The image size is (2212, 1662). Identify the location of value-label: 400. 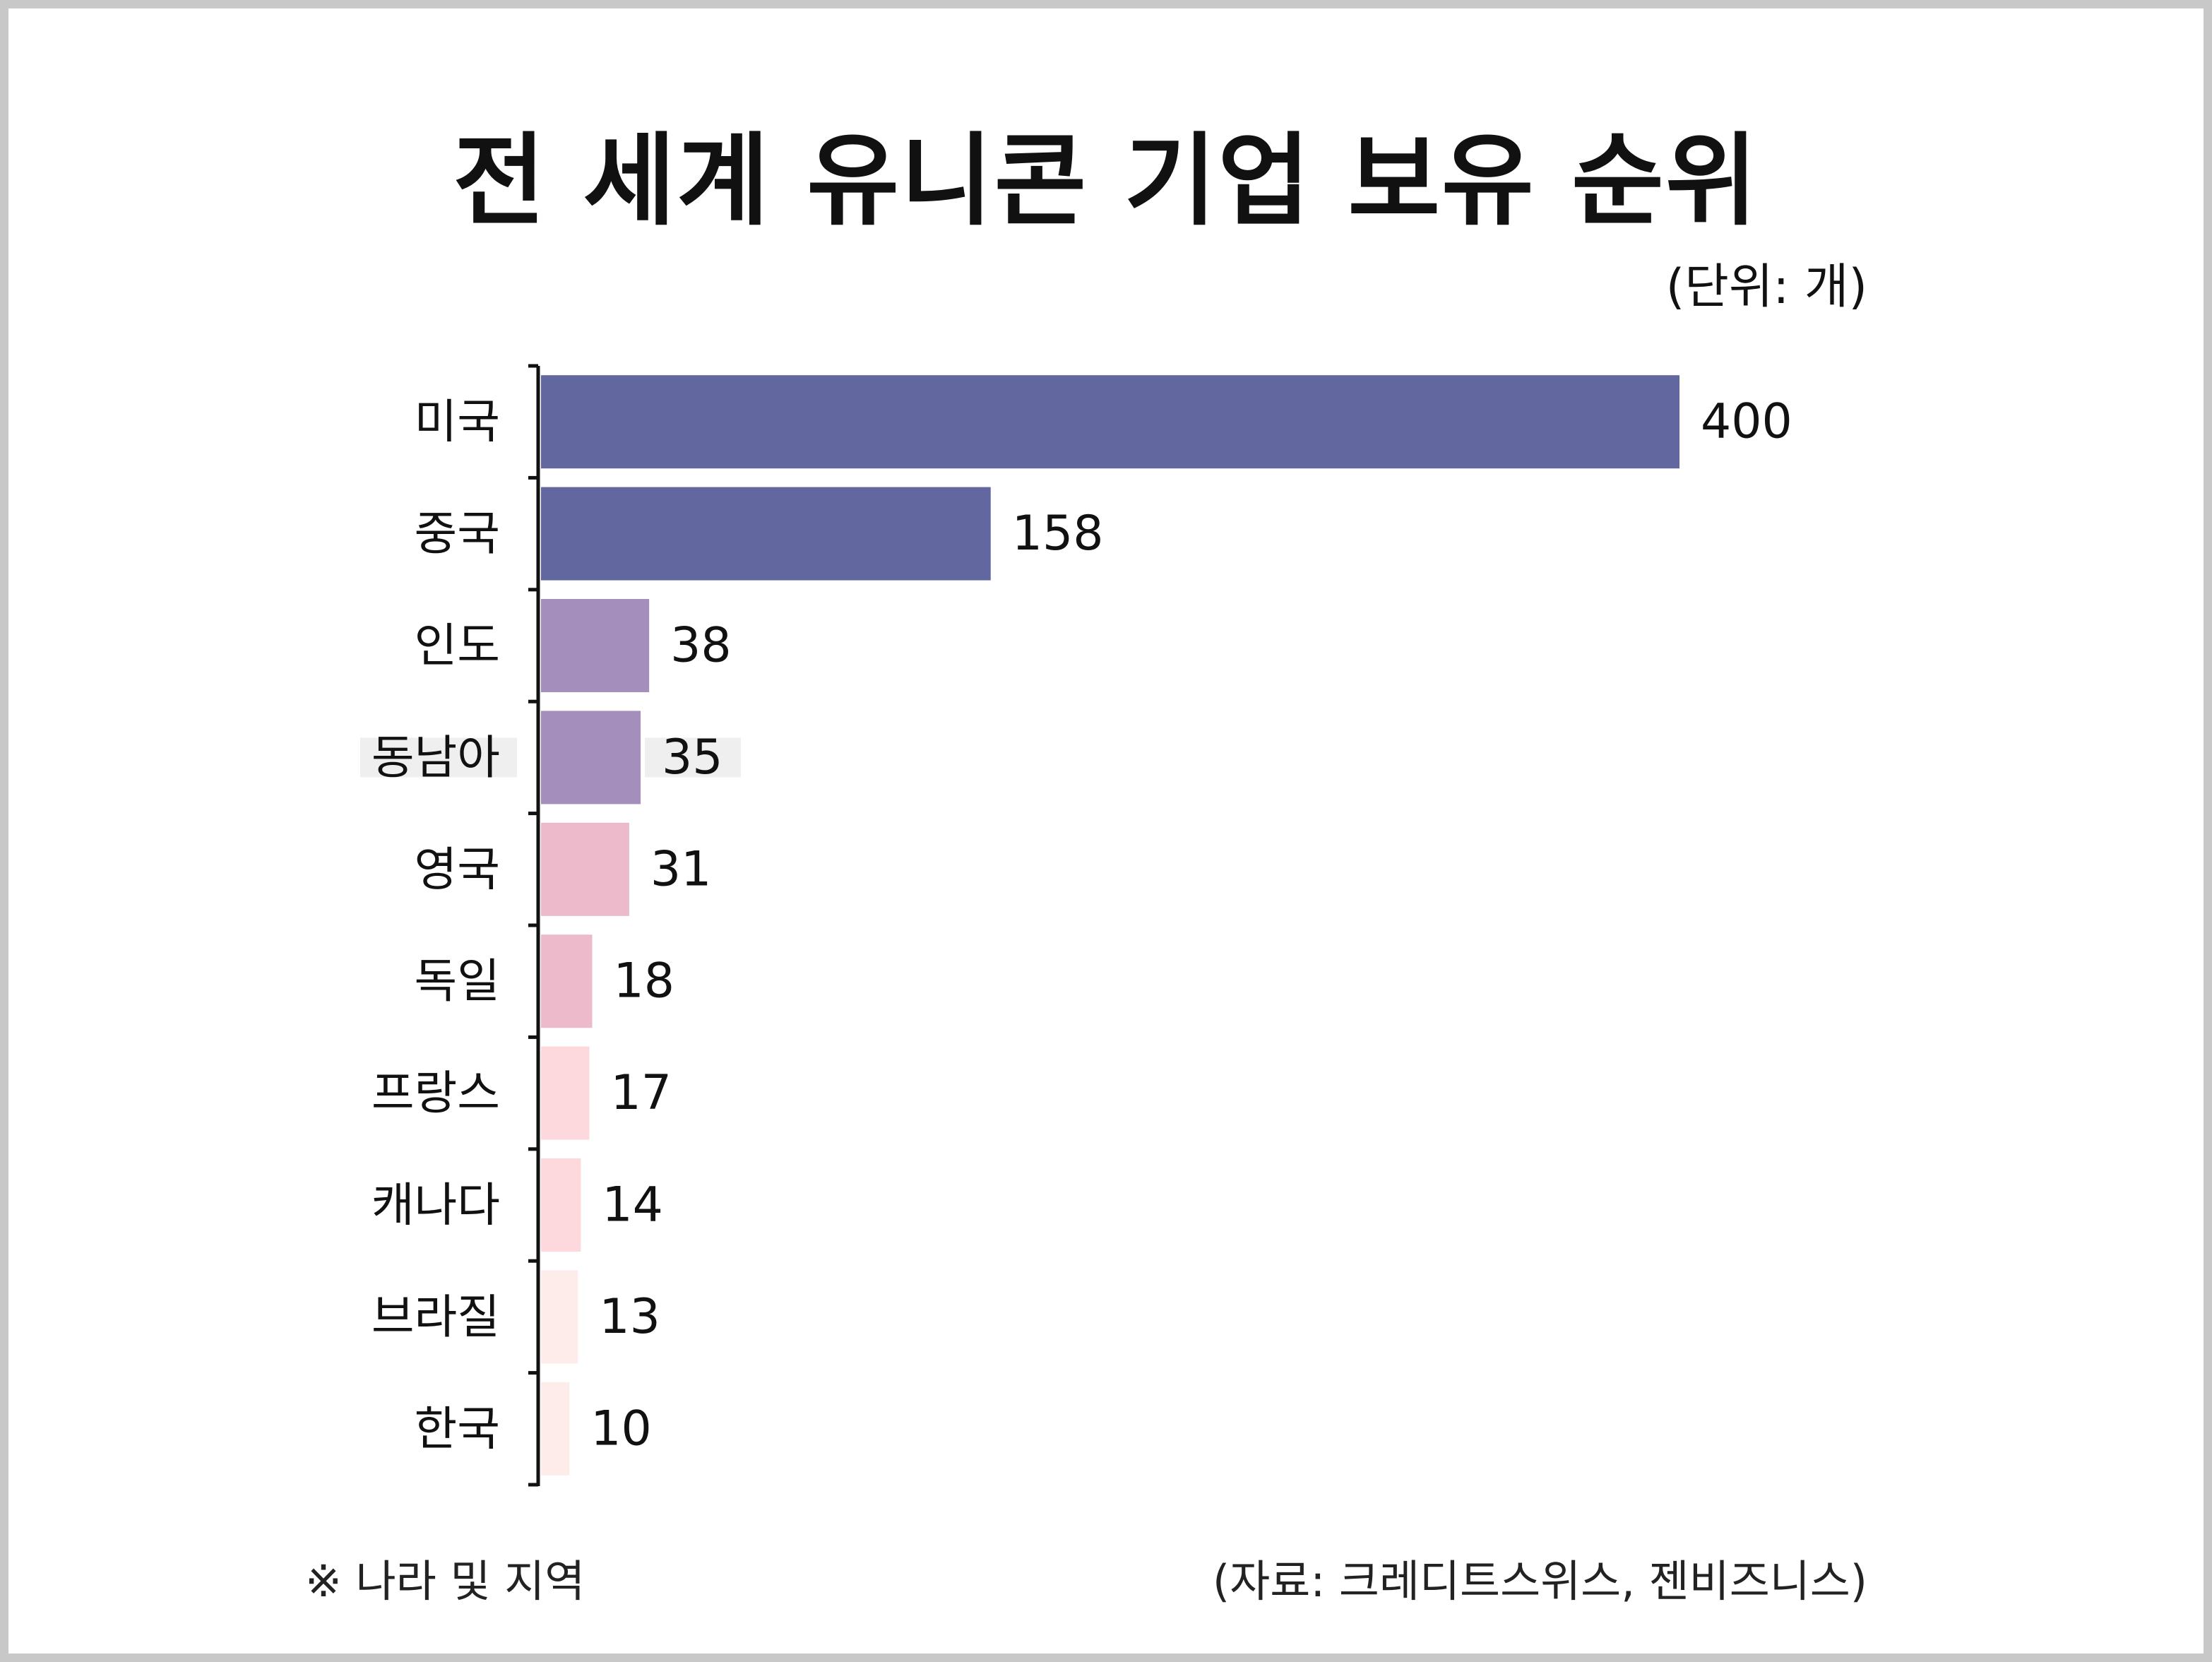
(1746, 422).